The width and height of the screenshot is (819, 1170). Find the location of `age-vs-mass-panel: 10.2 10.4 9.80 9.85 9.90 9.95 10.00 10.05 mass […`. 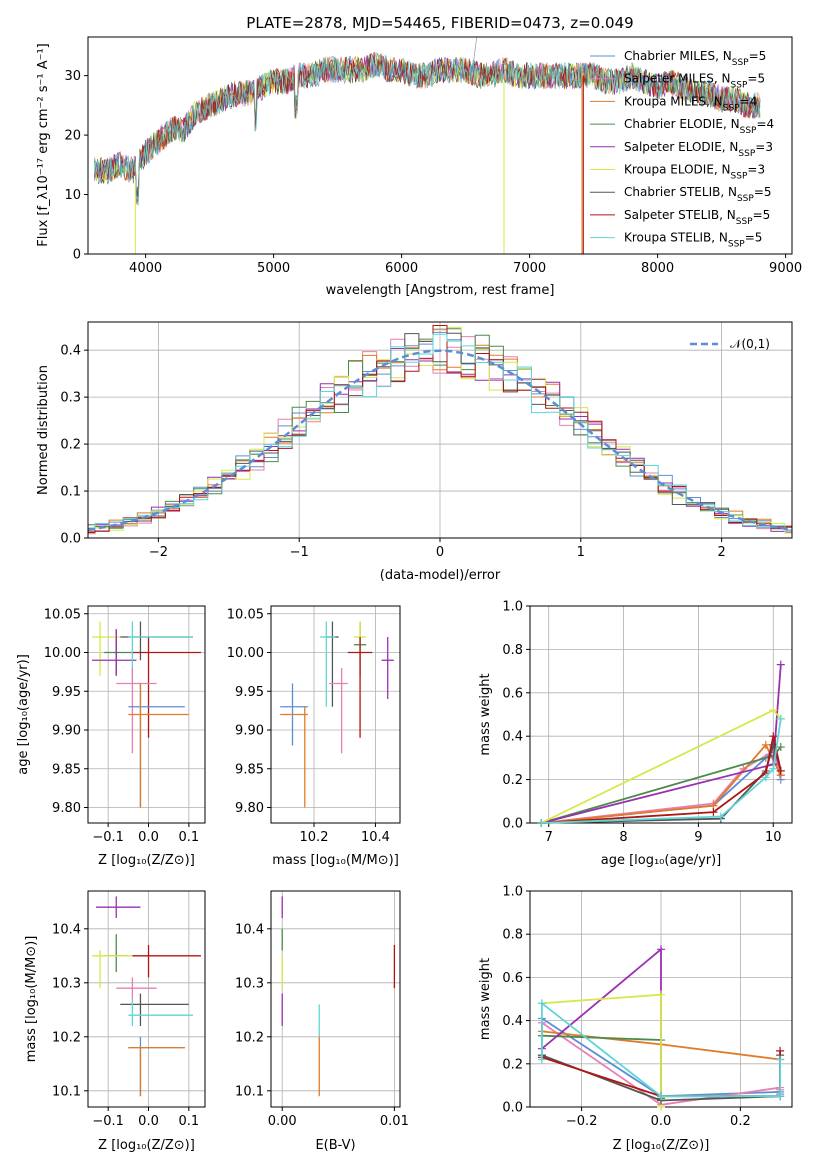

age-vs-mass-panel: 10.2 10.4 9.80 9.85 9.90 9.95 10.00 10.05 mass [… is located at coordinates (314, 736).